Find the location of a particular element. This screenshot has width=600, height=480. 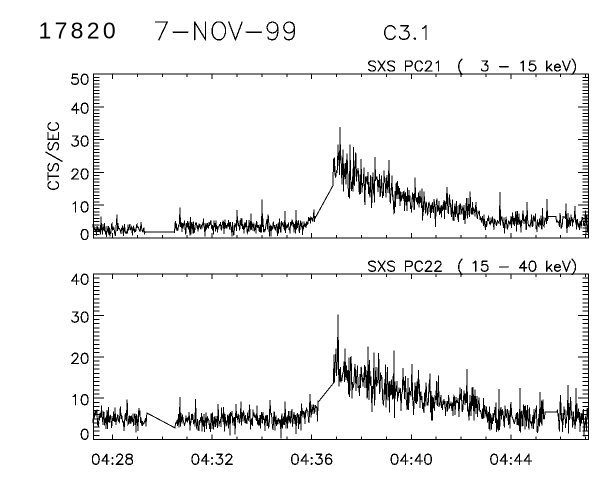

svg-text: 17820 is located at coordinates (79, 31).